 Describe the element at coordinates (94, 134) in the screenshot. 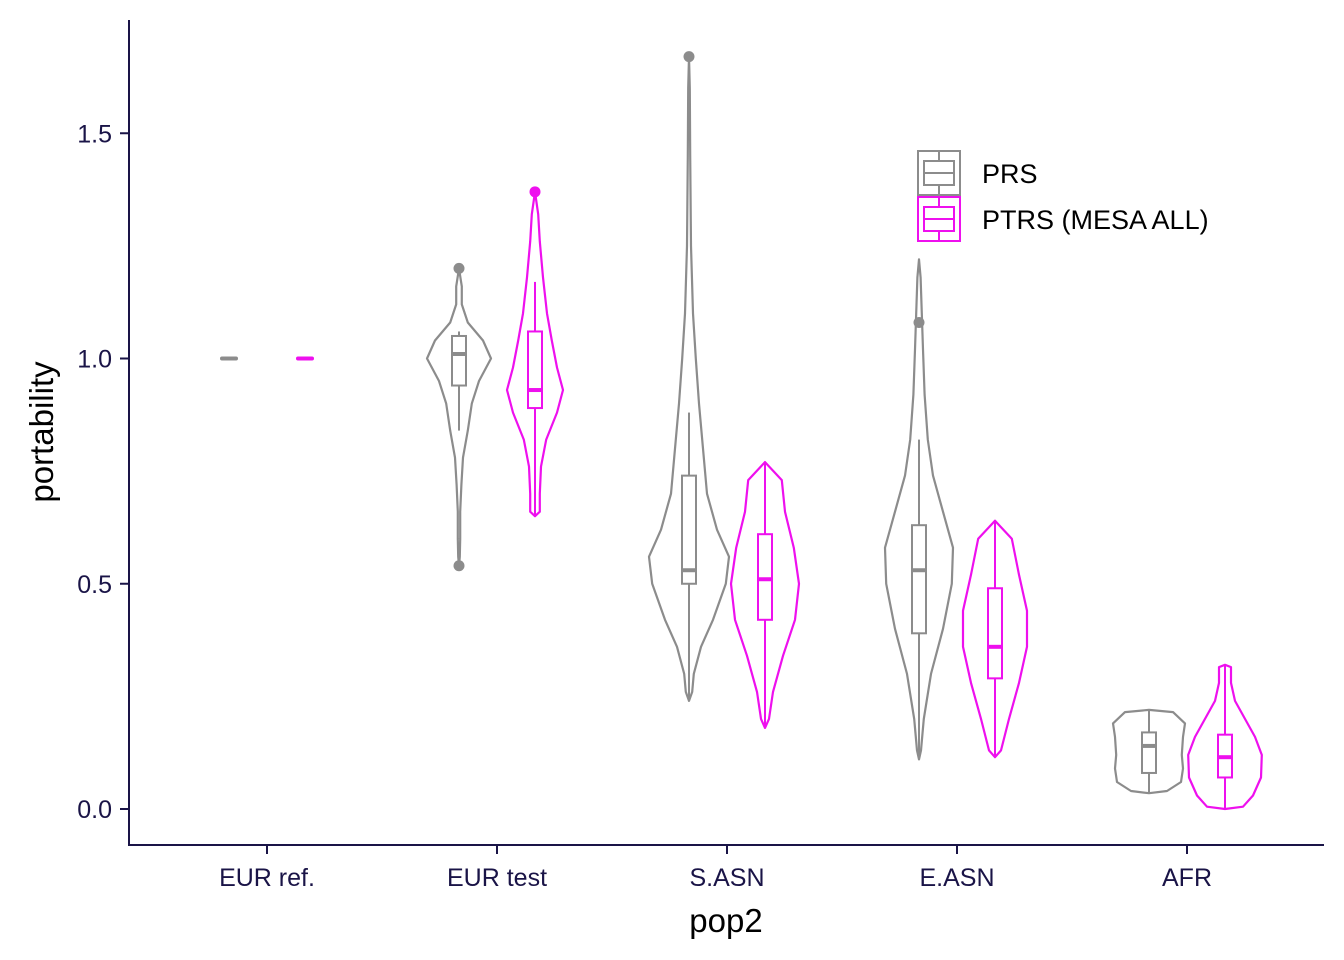

I see `y-tick-label: 1.5` at that location.